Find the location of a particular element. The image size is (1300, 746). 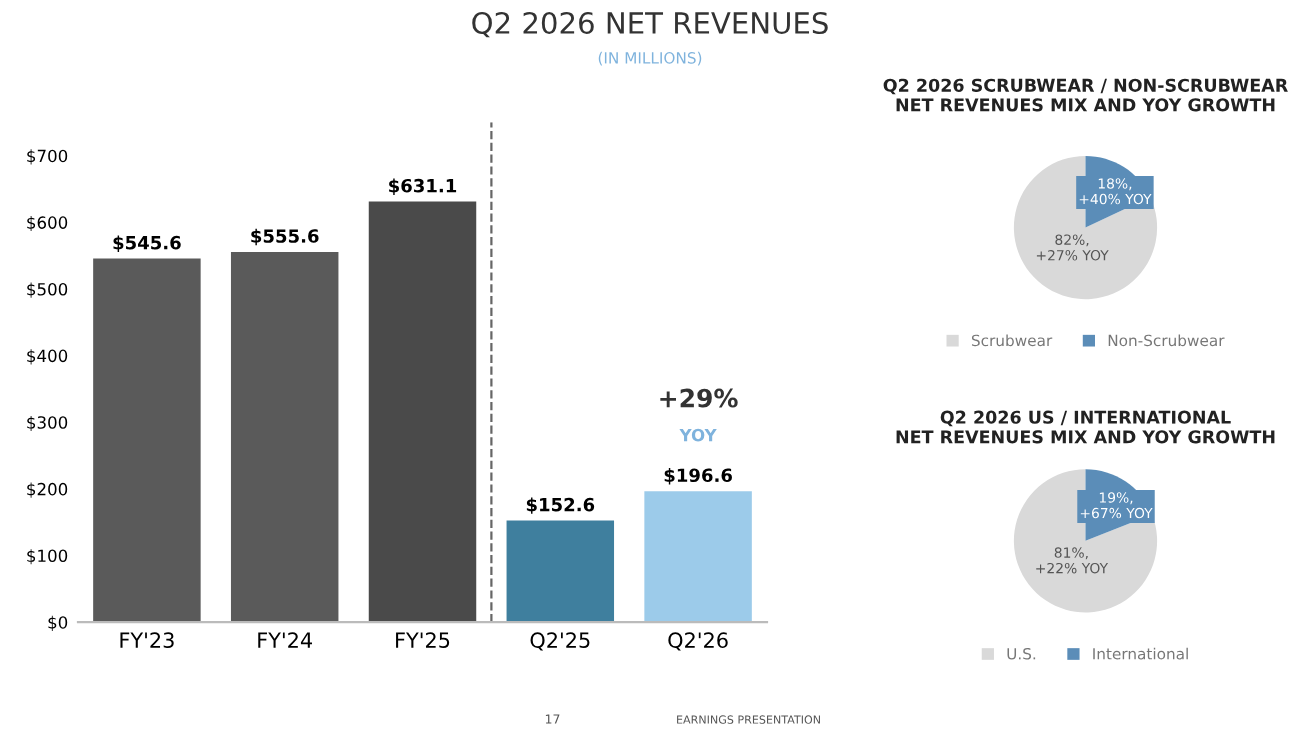

annotation: YOY is located at coordinates (698, 435).